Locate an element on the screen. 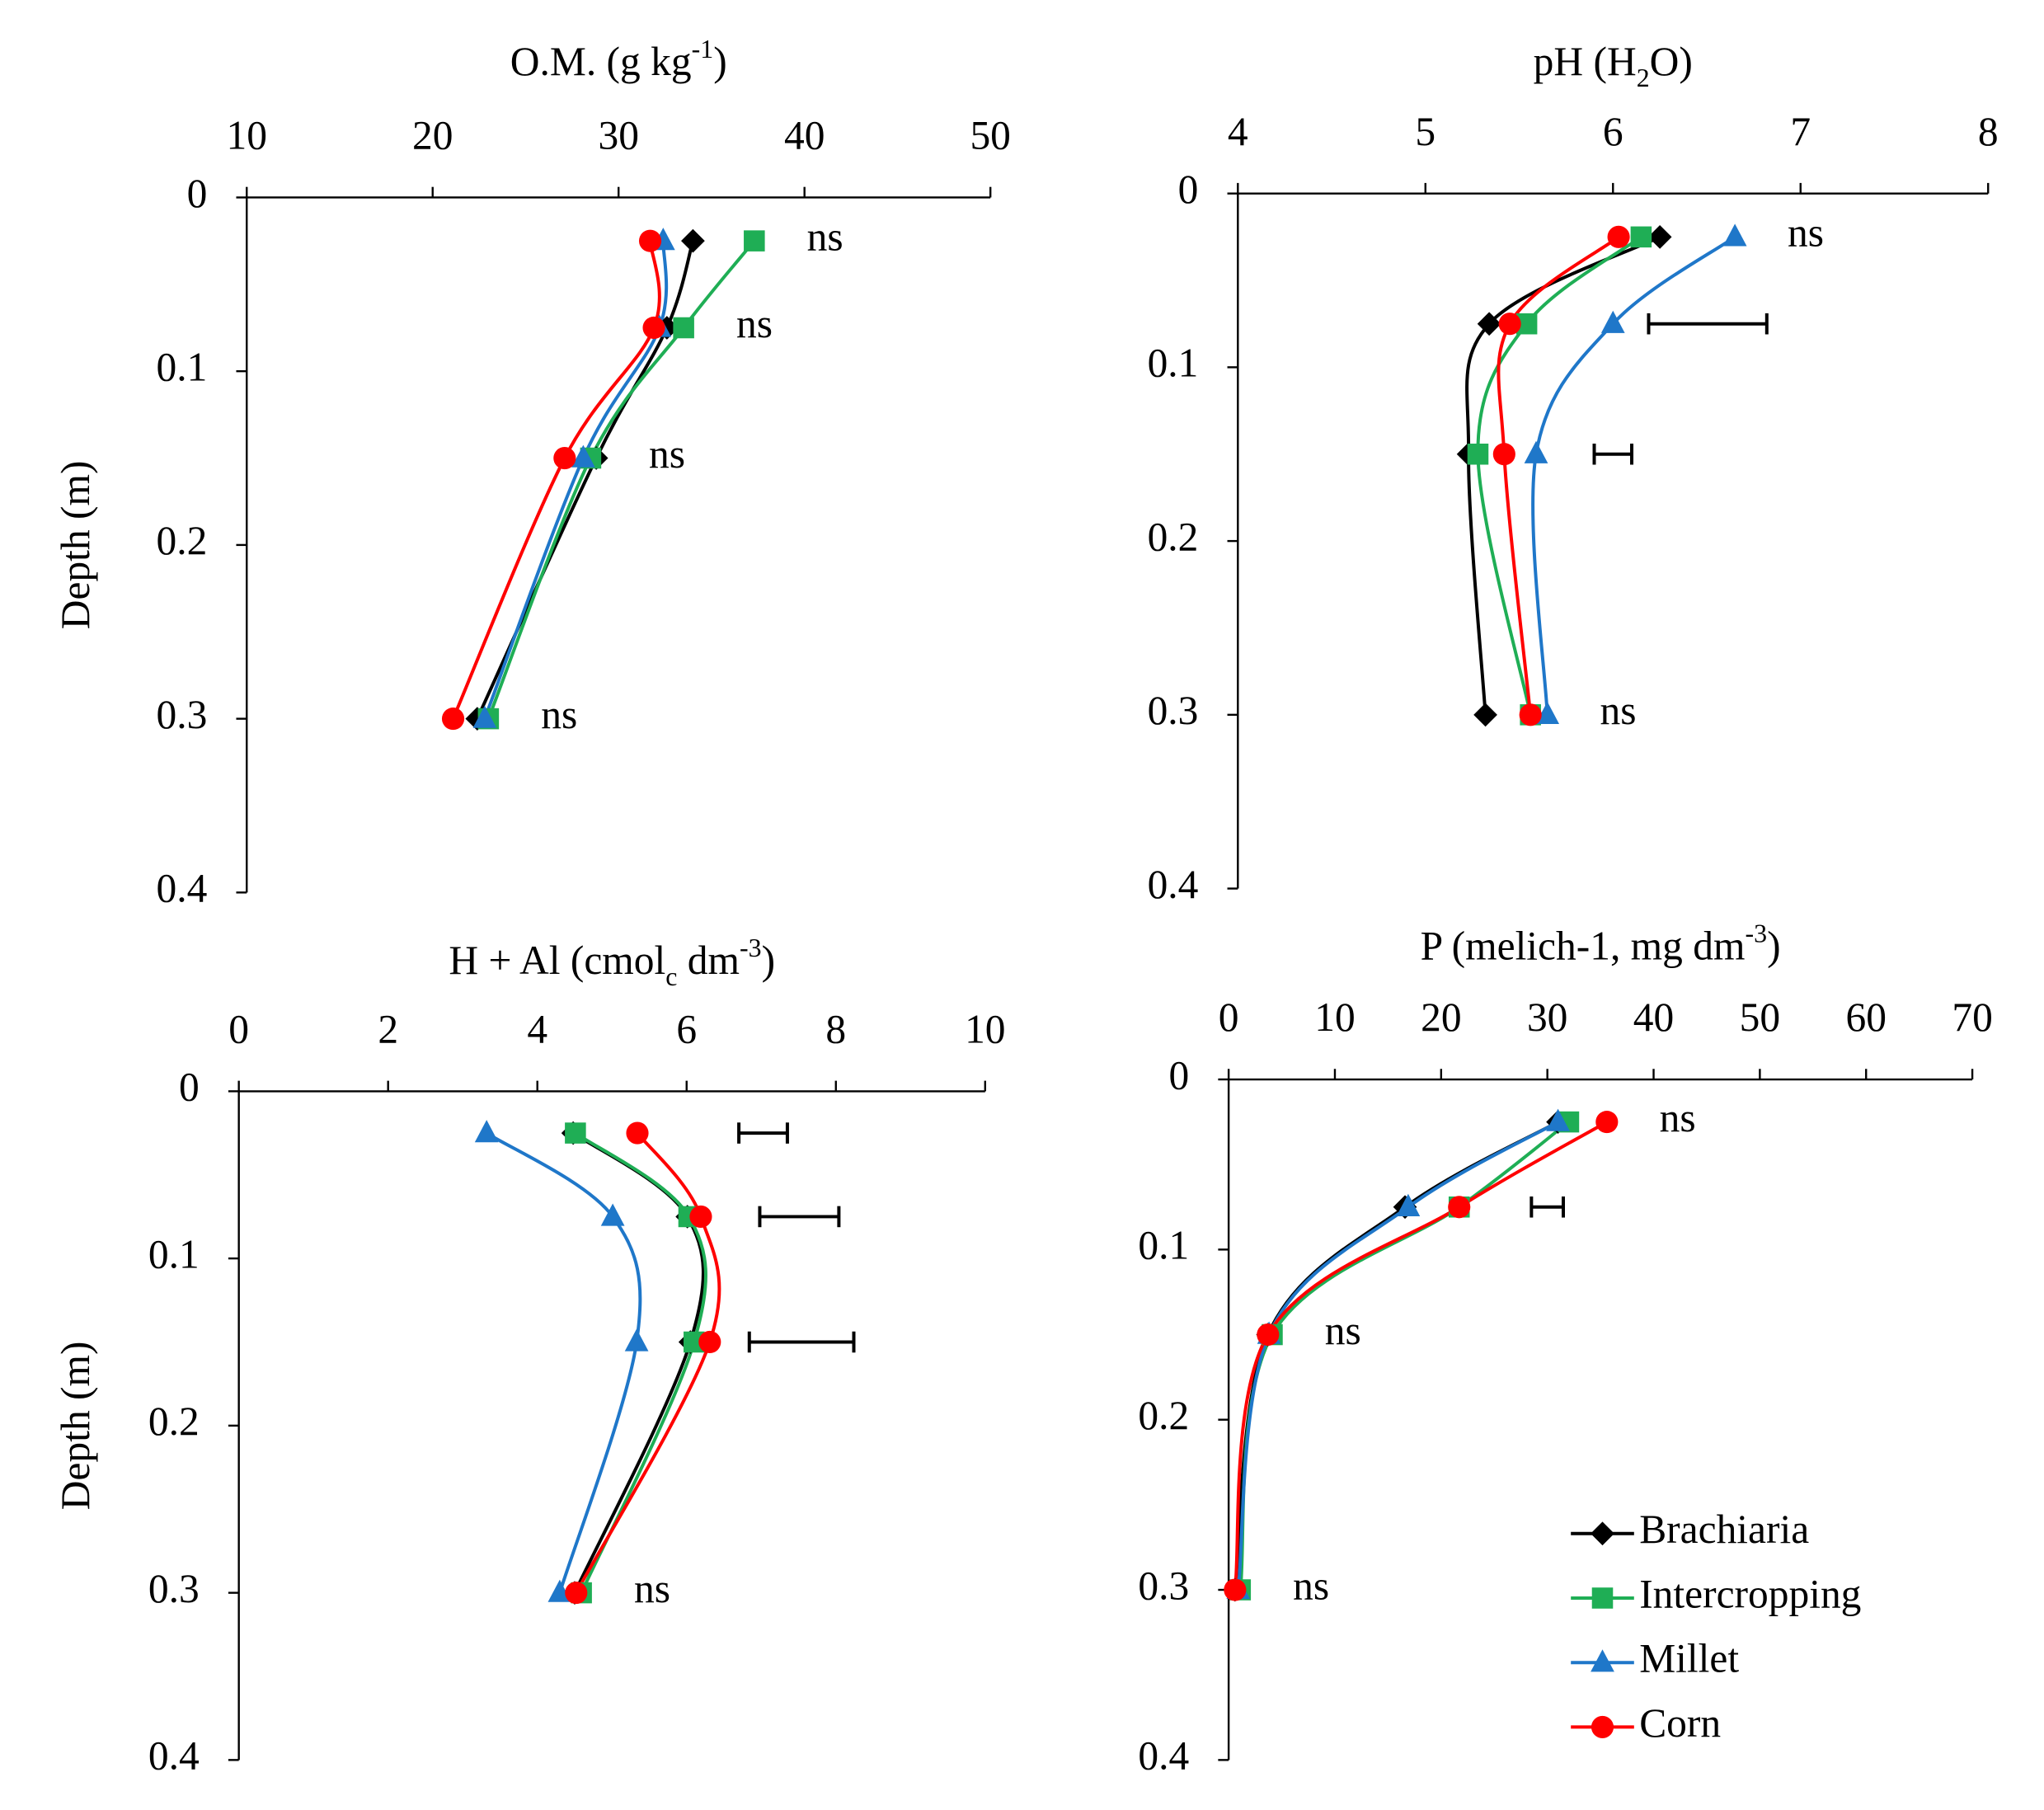 The image size is (2044, 1810). x-tick-label: 70 is located at coordinates (1972, 1017).